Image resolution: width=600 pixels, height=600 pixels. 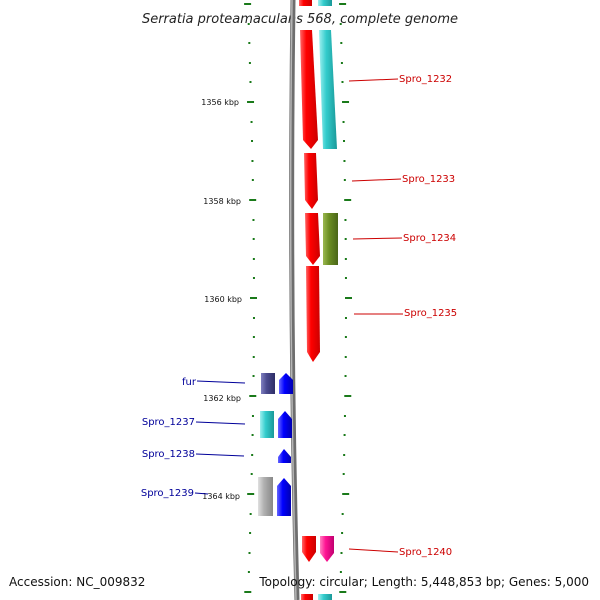 I want to click on kbp-label: 1362 kbp, so click(x=222, y=398).